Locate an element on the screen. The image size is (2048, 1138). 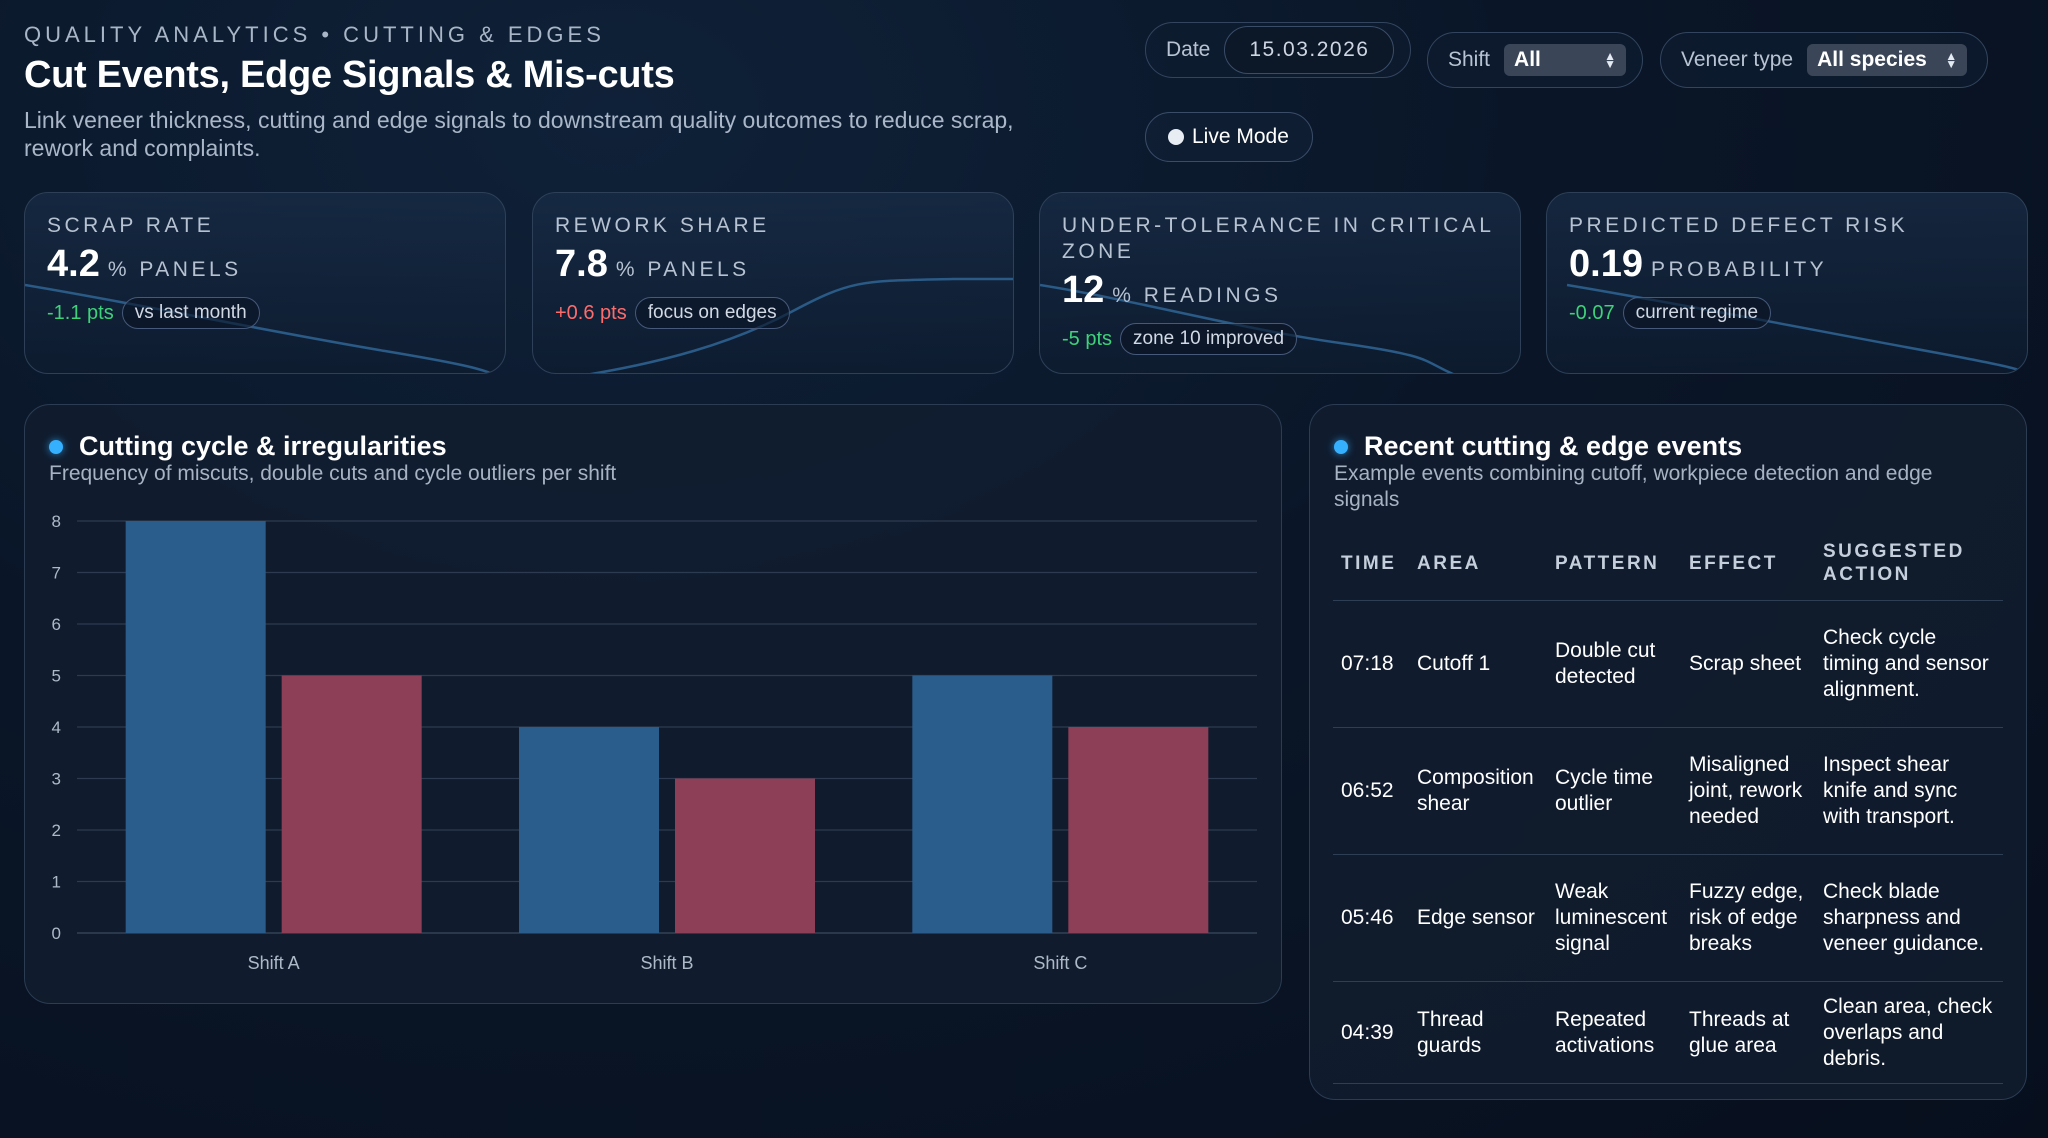
cell-area: Cutoff 1 is located at coordinates (1478, 664).